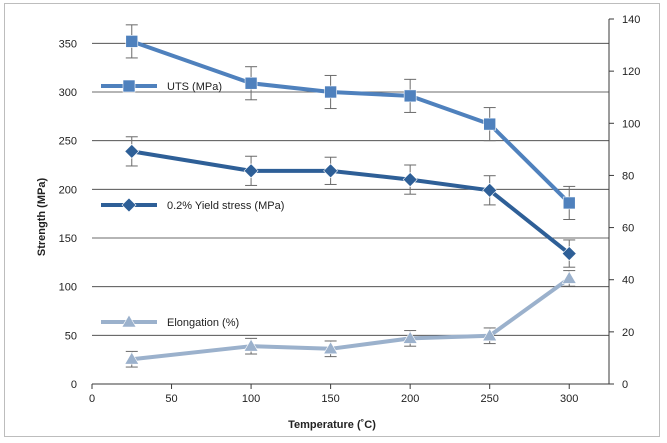 This screenshot has height=443, width=667. What do you see at coordinates (203, 323) in the screenshot?
I see `legend-label: Elongation (%)` at bounding box center [203, 323].